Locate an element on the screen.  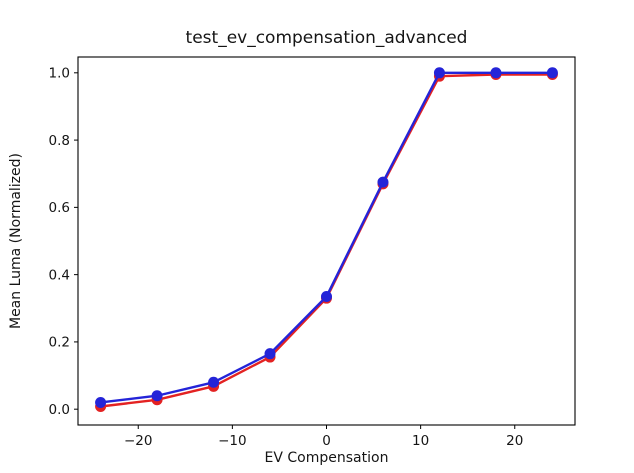
x-axis-label: EV Compensation is located at coordinates (326, 458).